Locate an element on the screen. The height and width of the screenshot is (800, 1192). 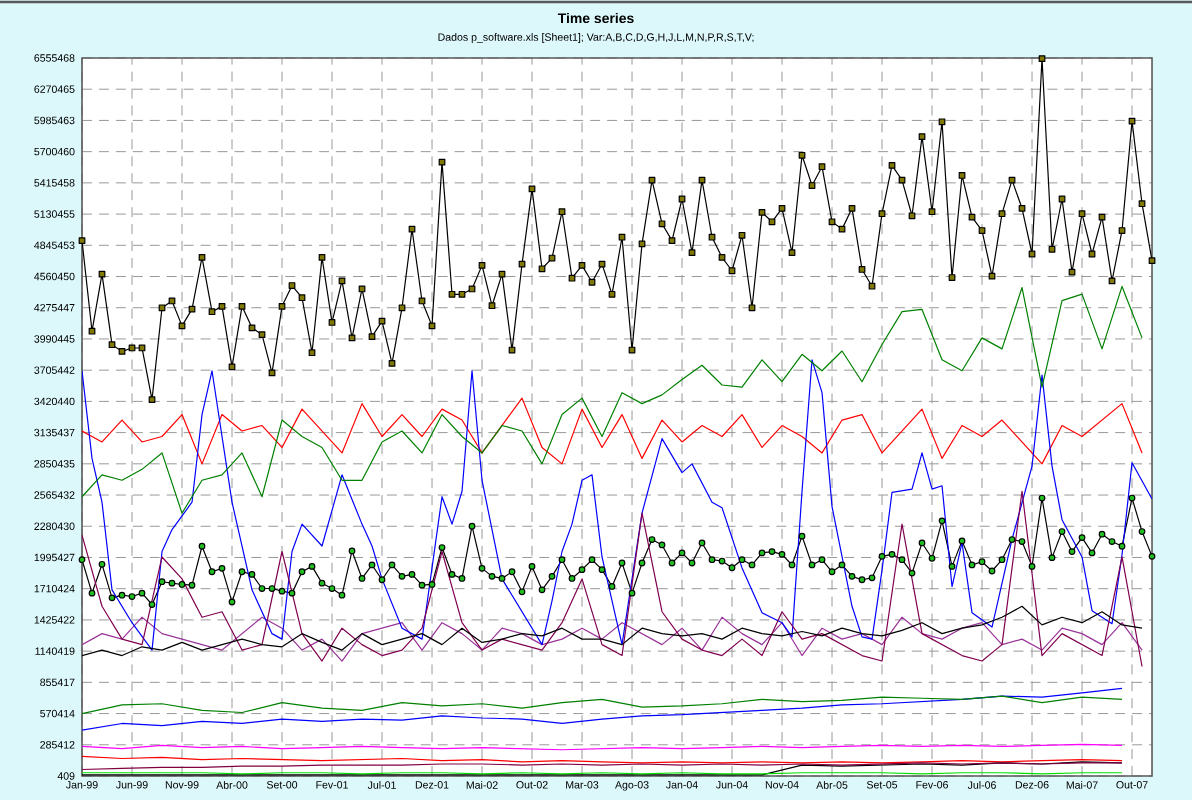
line-series is located at coordinates (602, 705).